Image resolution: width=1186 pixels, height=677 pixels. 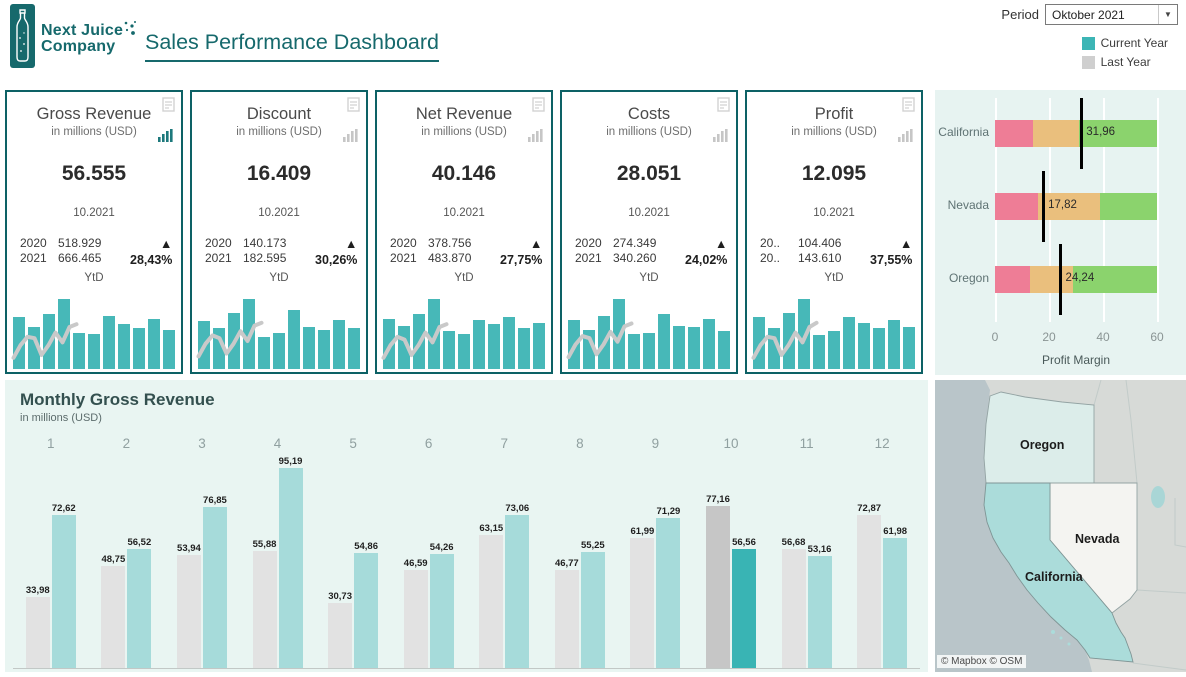 What do you see at coordinates (1124, 62) in the screenshot?
I see `legend-item-last-year: Last Year` at bounding box center [1124, 62].